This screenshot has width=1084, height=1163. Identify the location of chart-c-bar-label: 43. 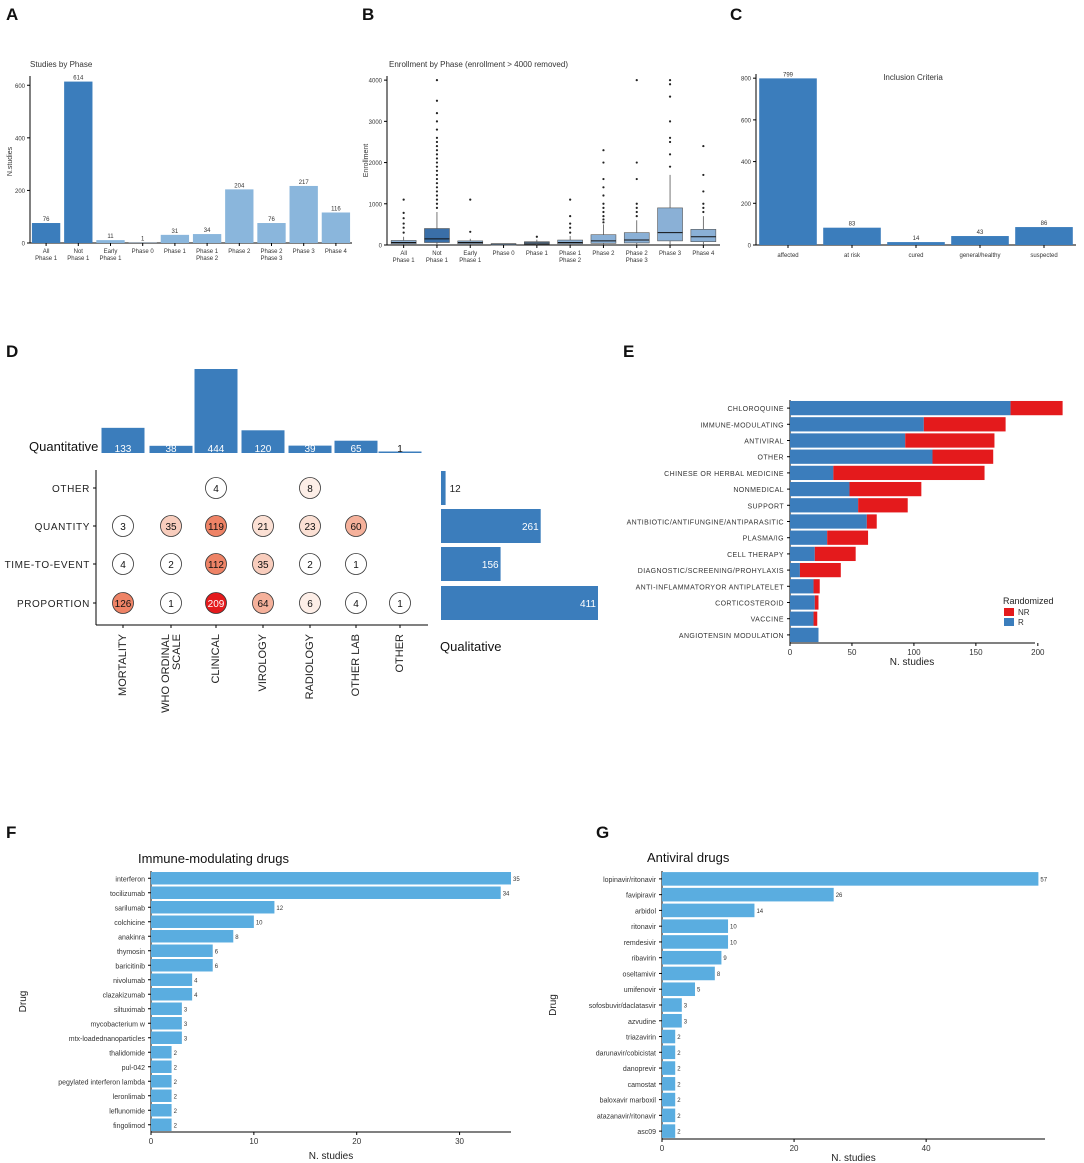
(980, 233).